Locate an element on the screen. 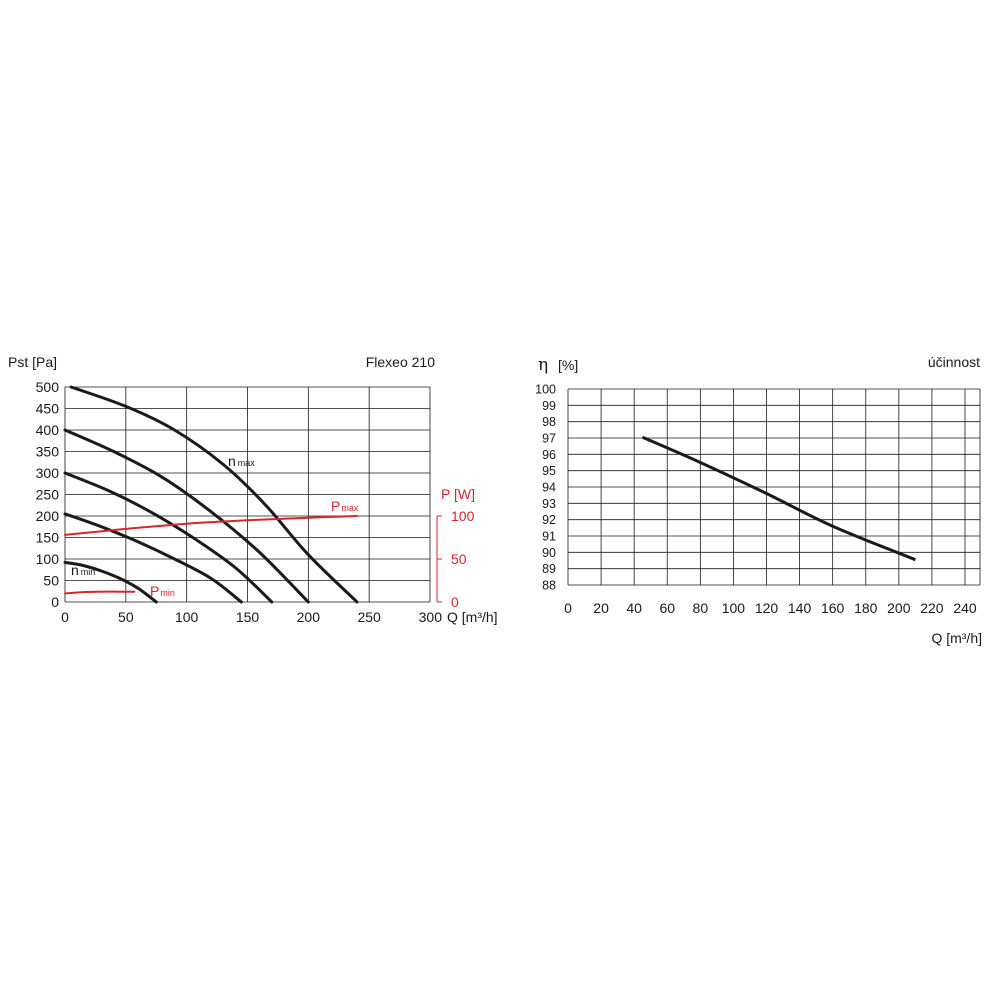 This screenshot has width=1000, height=1000. p-max-label: Pmax is located at coordinates (345, 506).